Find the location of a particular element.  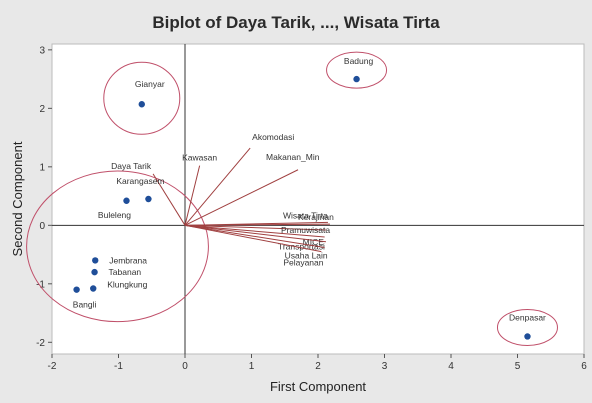

point-label-karangasem: Karangasem is located at coordinates (140, 181).